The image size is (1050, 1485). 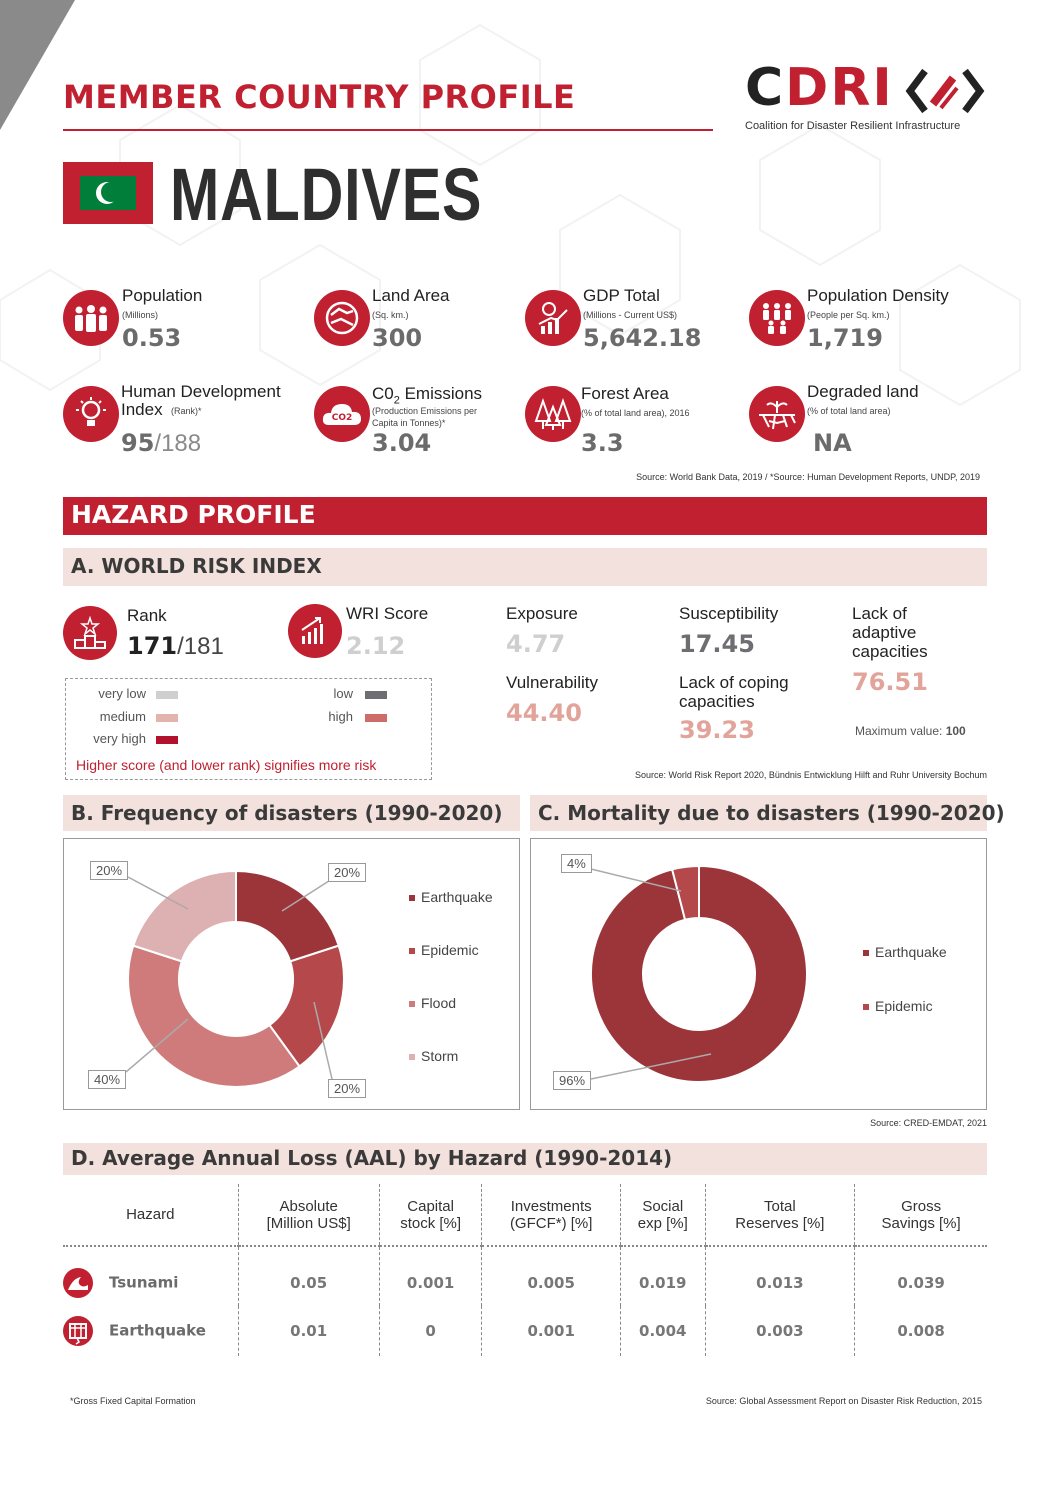 I want to click on aal-cell: 0.01, so click(x=308, y=1331).